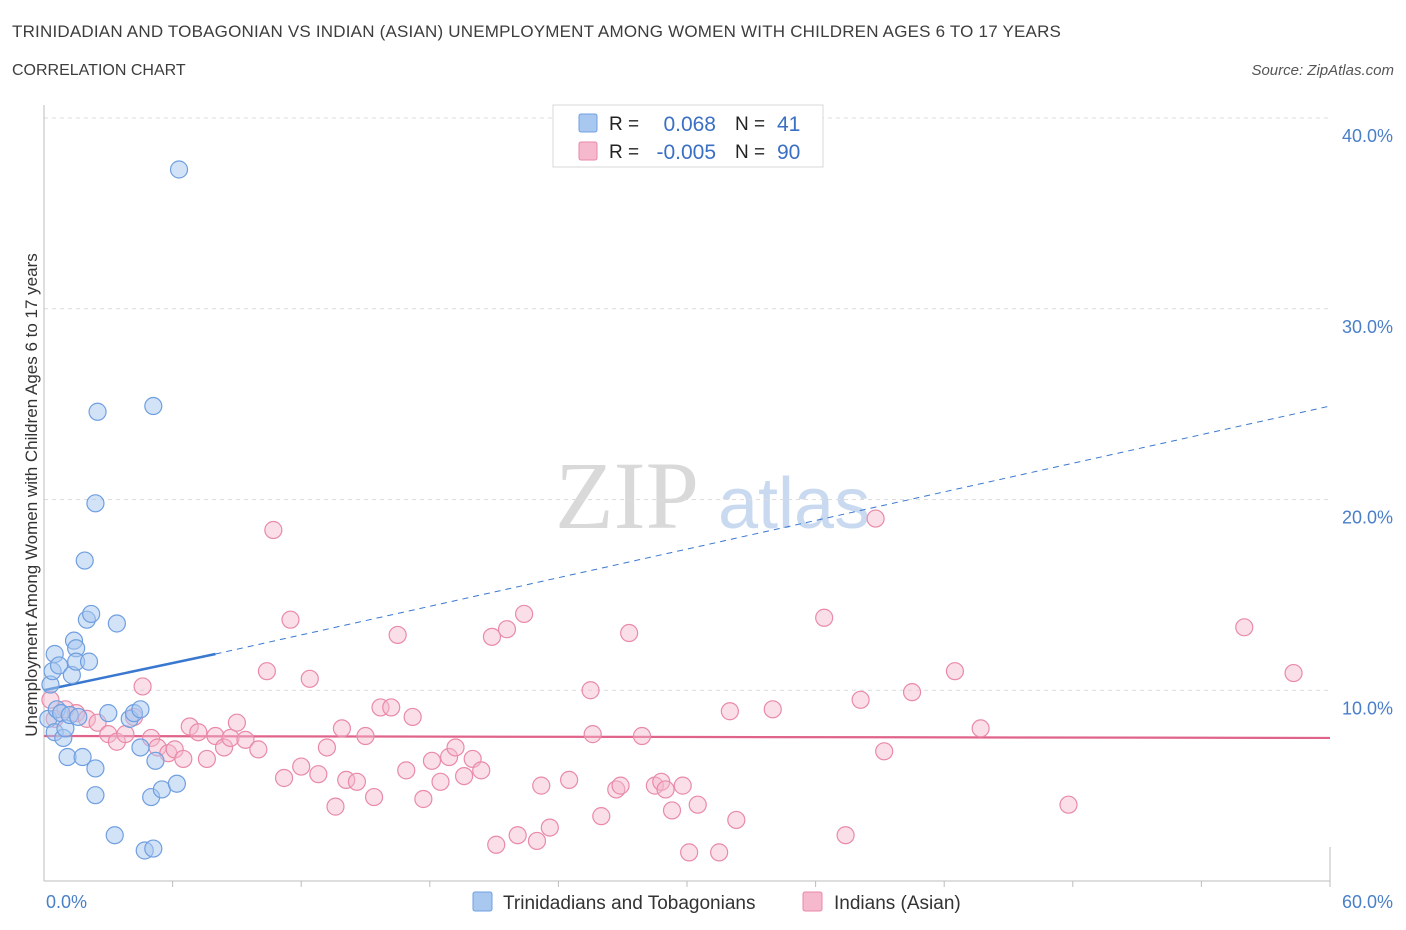  What do you see at coordinates (788, 124) in the screenshot?
I see `n-value-blue: 41` at bounding box center [788, 124].